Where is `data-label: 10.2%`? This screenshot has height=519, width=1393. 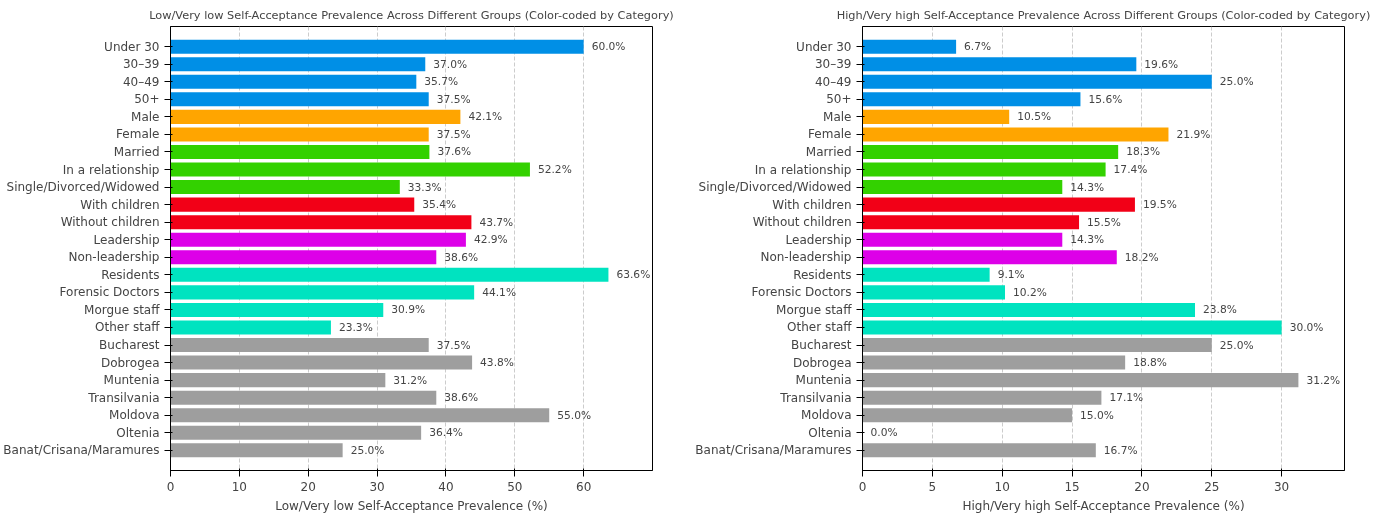 data-label: 10.2% is located at coordinates (1030, 292).